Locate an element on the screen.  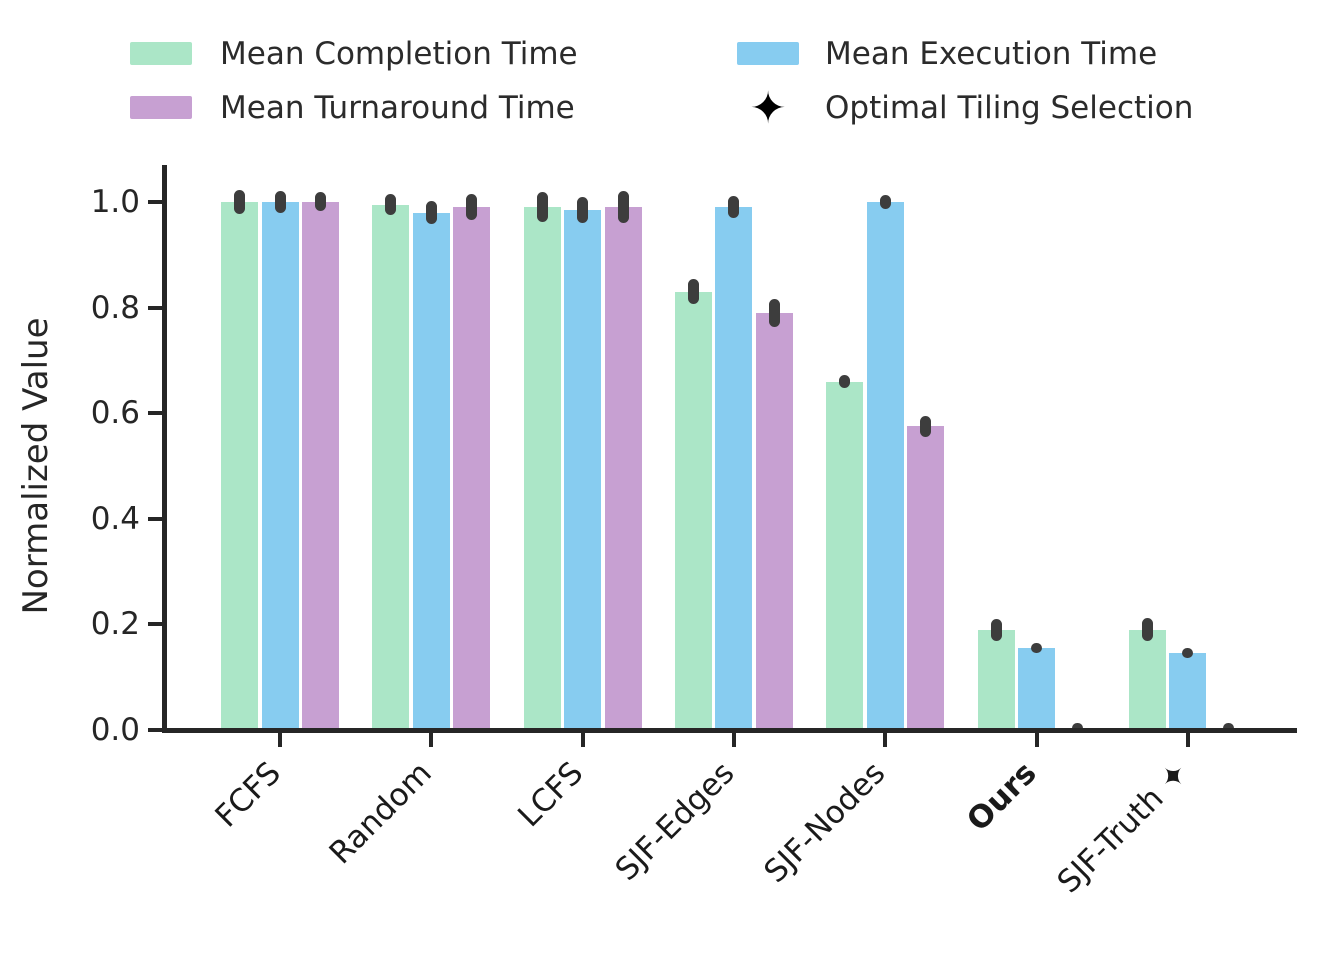
y-tick-label: 0.4 is located at coordinates (115, 518).